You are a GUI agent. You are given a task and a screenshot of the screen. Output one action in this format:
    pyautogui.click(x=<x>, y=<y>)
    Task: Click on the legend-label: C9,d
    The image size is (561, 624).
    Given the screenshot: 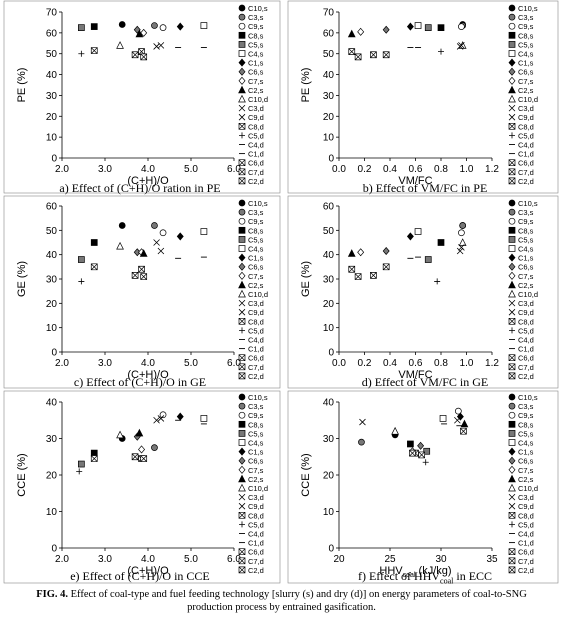 What is the action you would take?
    pyautogui.click(x=526, y=506)
    